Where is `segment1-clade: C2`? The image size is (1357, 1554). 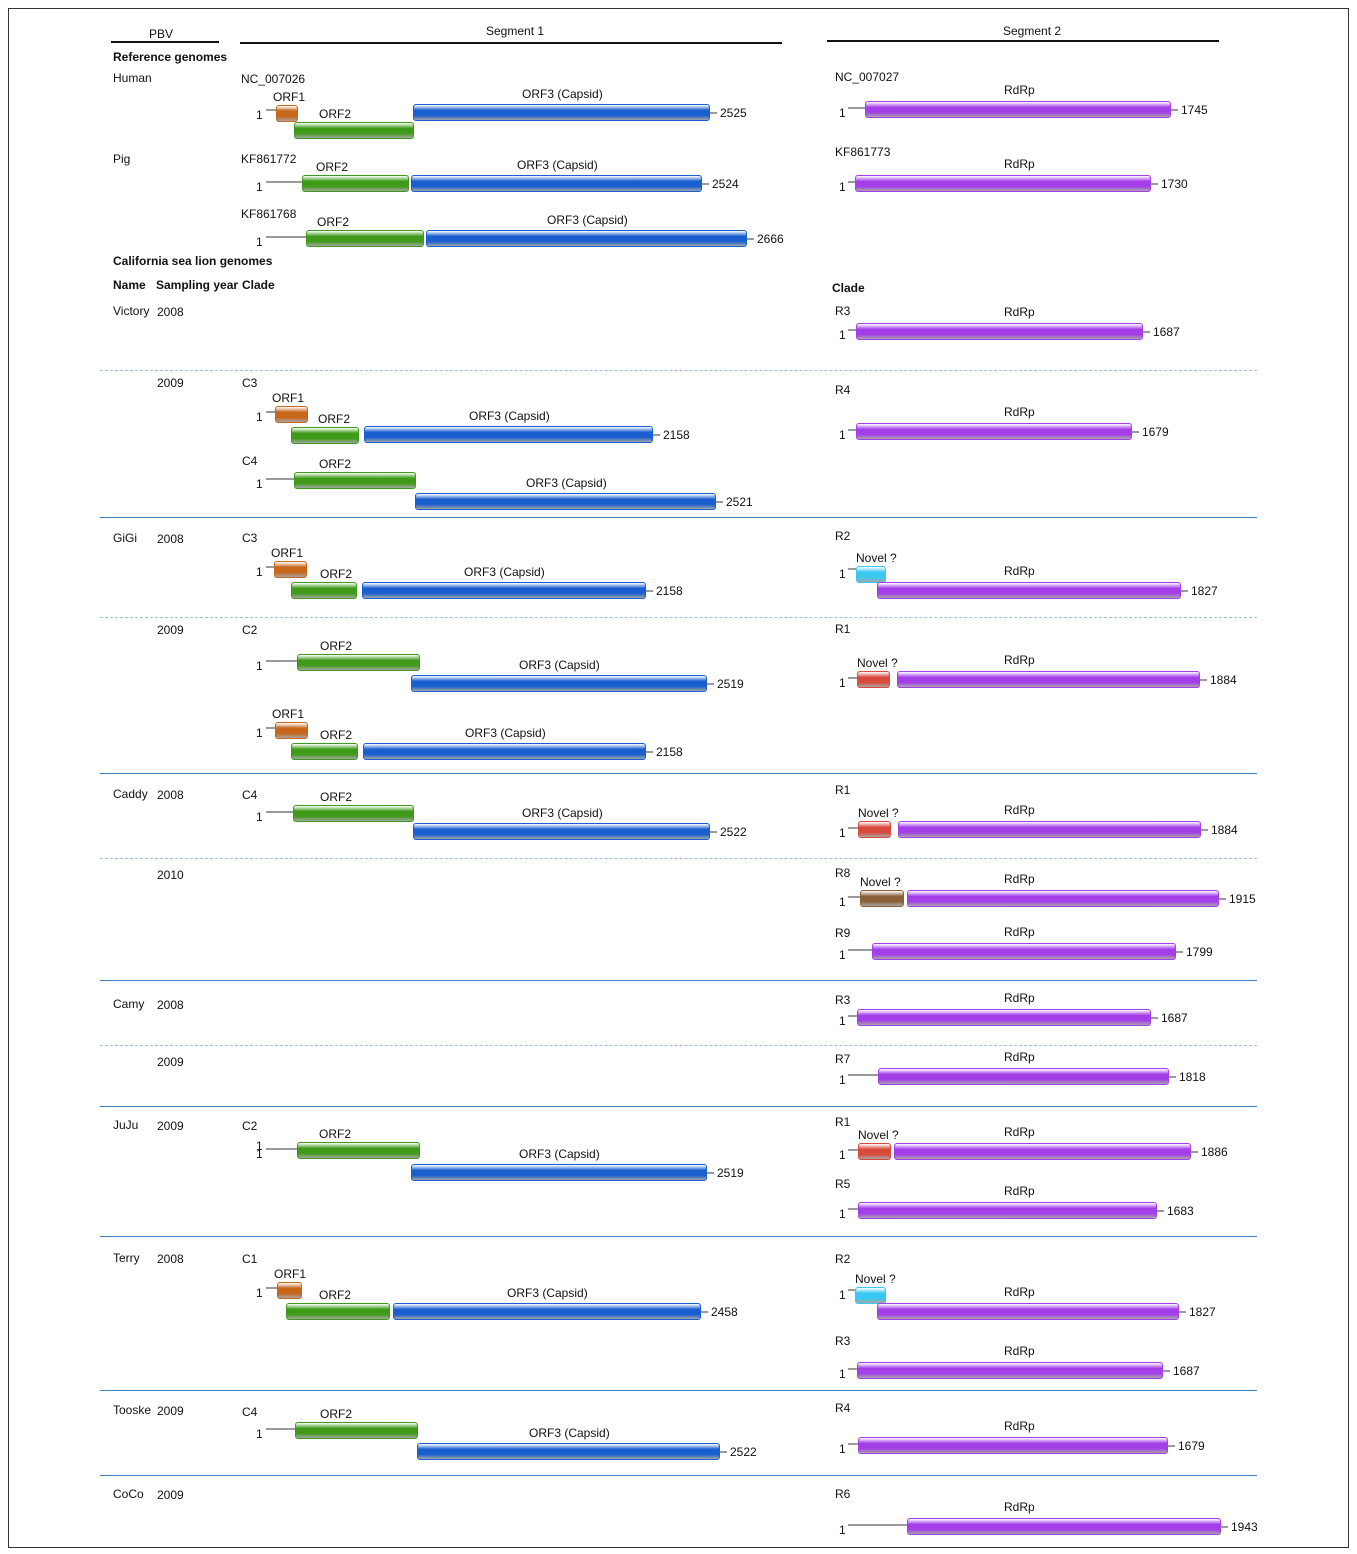 segment1-clade: C2 is located at coordinates (250, 1126).